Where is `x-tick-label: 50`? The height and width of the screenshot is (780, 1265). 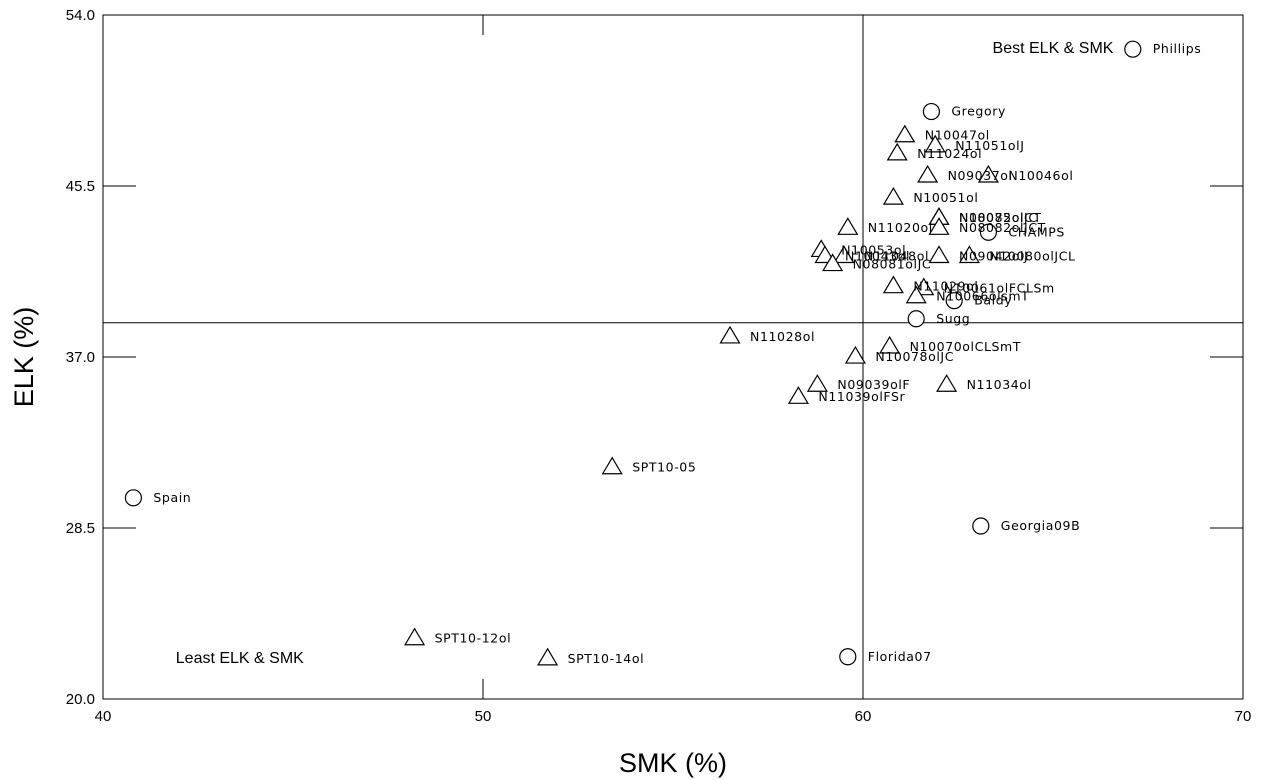 x-tick-label: 50 is located at coordinates (483, 716).